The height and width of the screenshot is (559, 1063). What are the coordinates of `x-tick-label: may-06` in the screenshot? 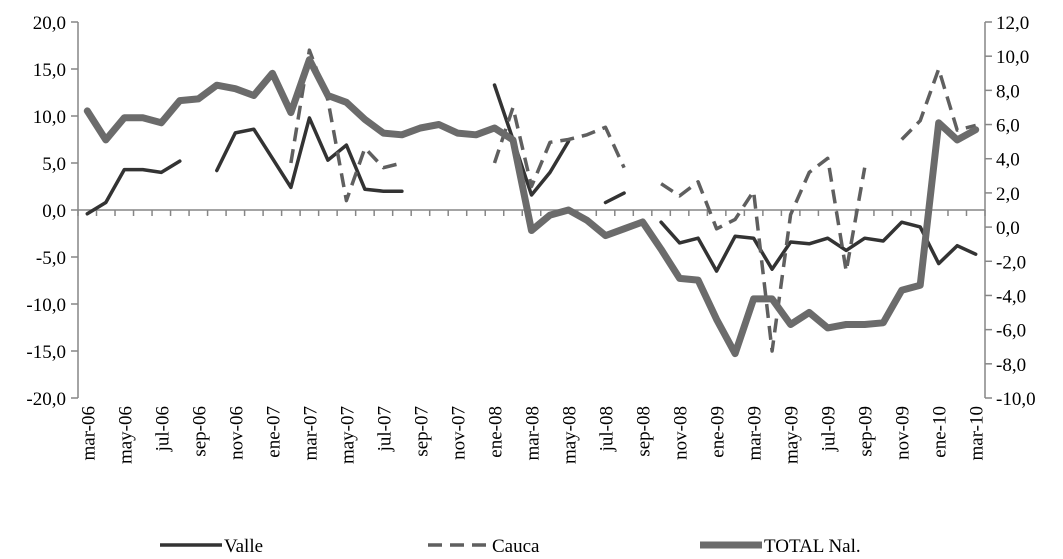 It's located at (125, 435).